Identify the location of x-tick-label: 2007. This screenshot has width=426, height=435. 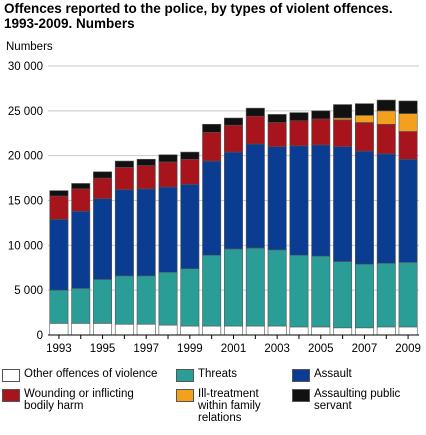
(365, 349).